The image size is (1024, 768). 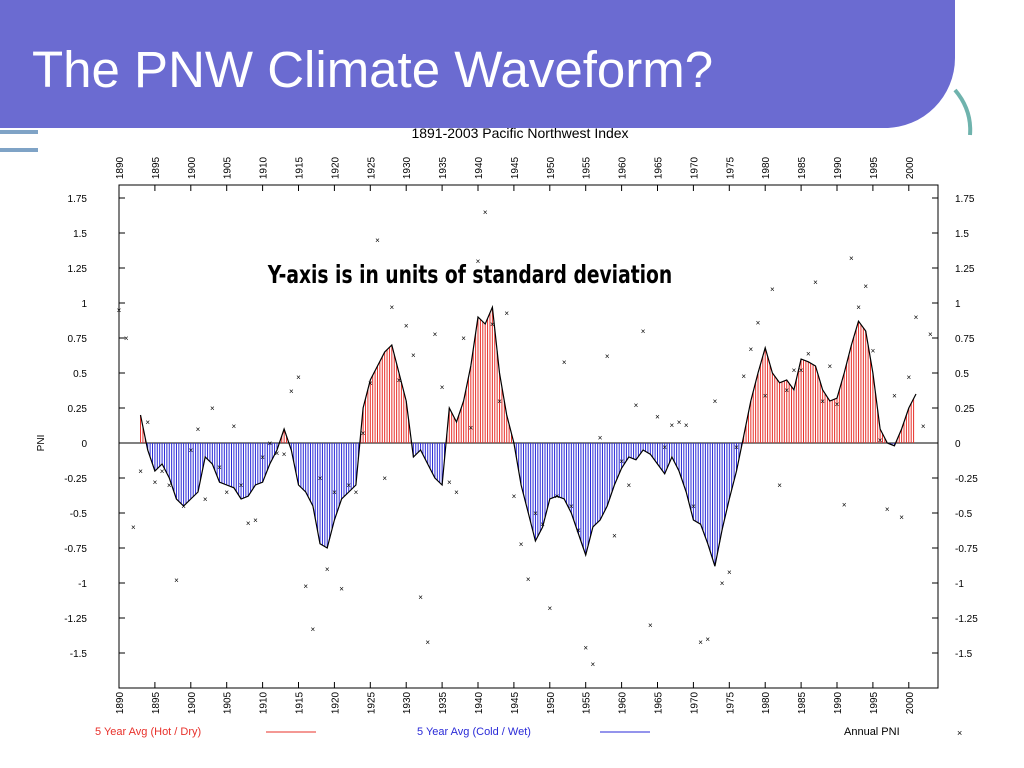 What do you see at coordinates (407, 167) in the screenshot?
I see `x-tick-label-top: 1930` at bounding box center [407, 167].